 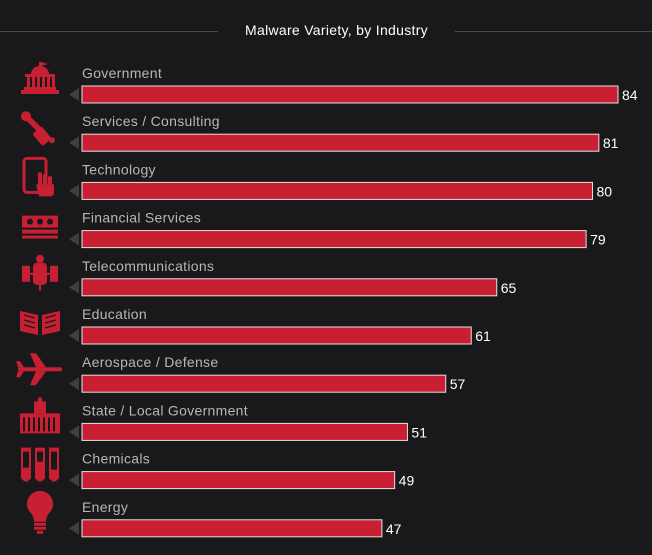 What do you see at coordinates (105, 507) in the screenshot?
I see `category-label: Energy` at bounding box center [105, 507].